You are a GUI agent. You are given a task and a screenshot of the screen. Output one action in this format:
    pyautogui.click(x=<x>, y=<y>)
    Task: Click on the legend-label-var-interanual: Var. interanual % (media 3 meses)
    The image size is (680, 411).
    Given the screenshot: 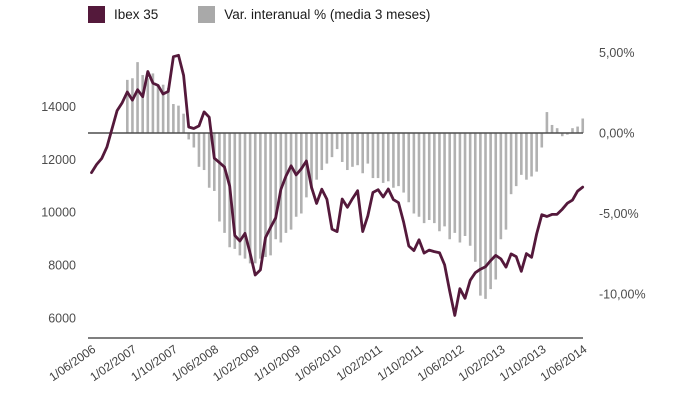 What is the action you would take?
    pyautogui.click(x=327, y=14)
    